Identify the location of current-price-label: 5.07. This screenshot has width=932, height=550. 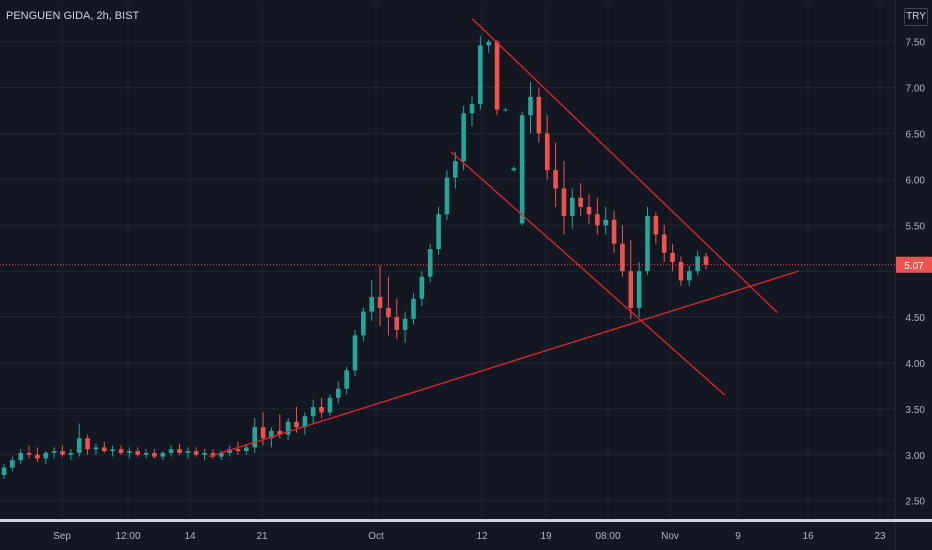
(914, 266).